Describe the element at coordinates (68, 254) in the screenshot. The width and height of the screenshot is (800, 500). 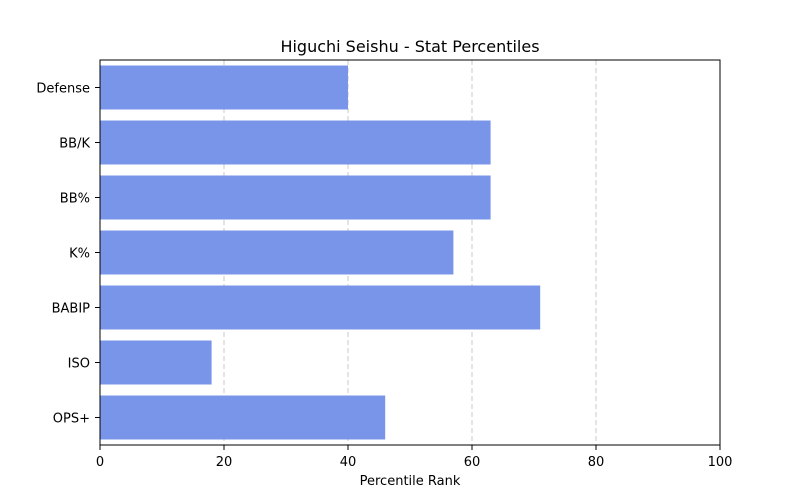
I see `y-axis-ticks: Defense BB/K BB% K% BABIP ISO OPS+` at that location.